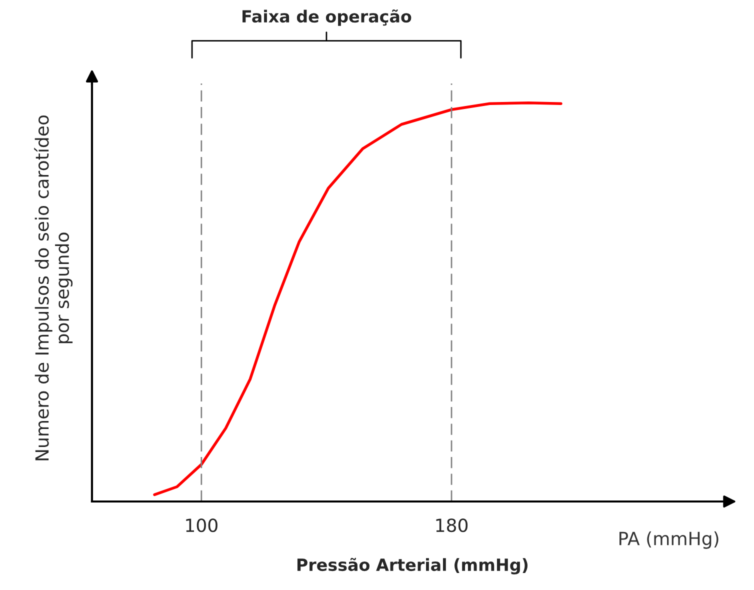 The image size is (754, 590). Describe the element at coordinates (669, 540) in the screenshot. I see `text: PA (mmHg)` at that location.